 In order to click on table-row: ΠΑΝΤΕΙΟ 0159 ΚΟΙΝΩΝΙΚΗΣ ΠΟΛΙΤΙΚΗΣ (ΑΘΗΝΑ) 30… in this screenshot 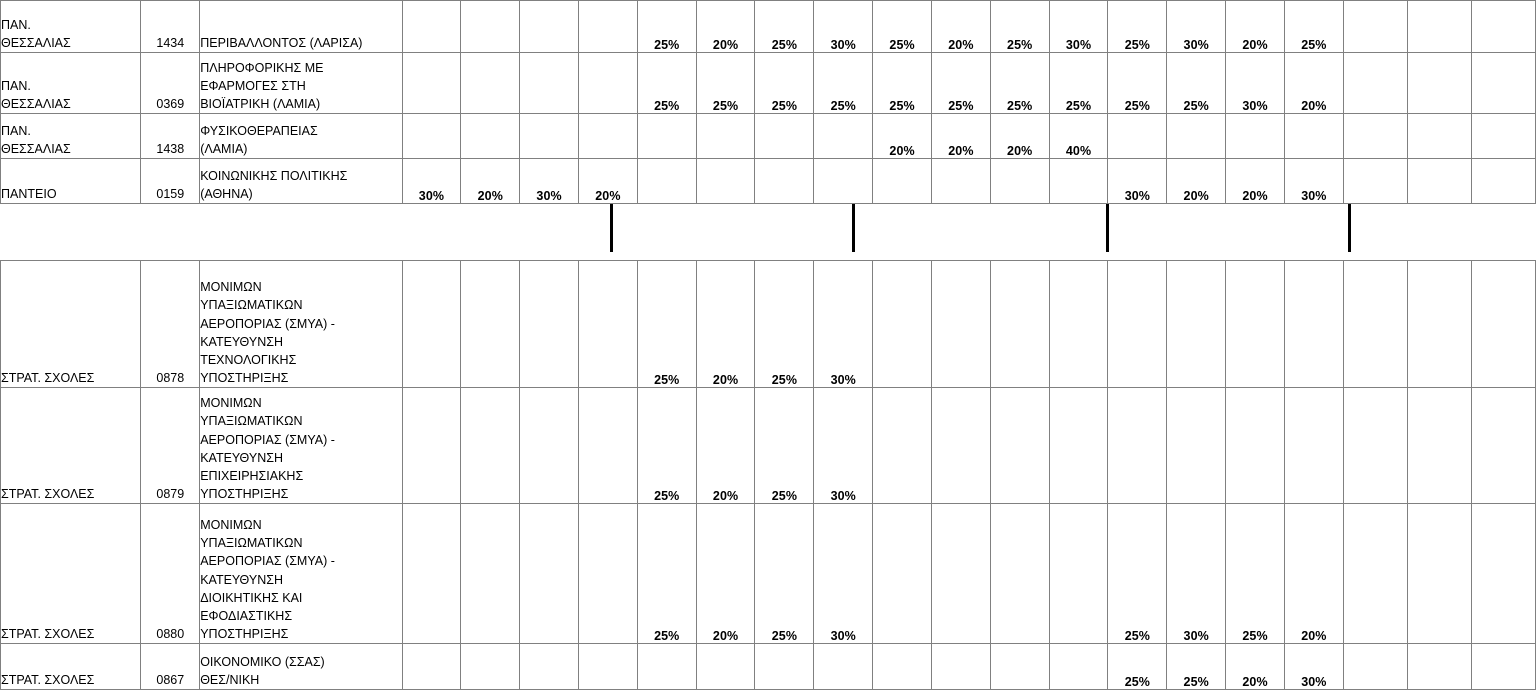, I will do `click(768, 181)`.